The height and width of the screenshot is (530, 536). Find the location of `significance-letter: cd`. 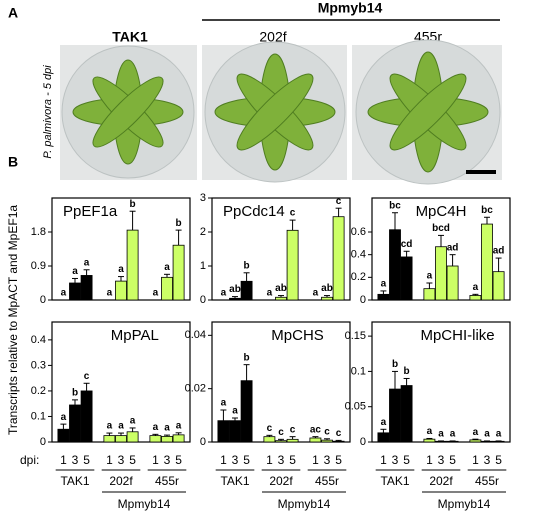

significance-letter: cd is located at coordinates (407, 244).